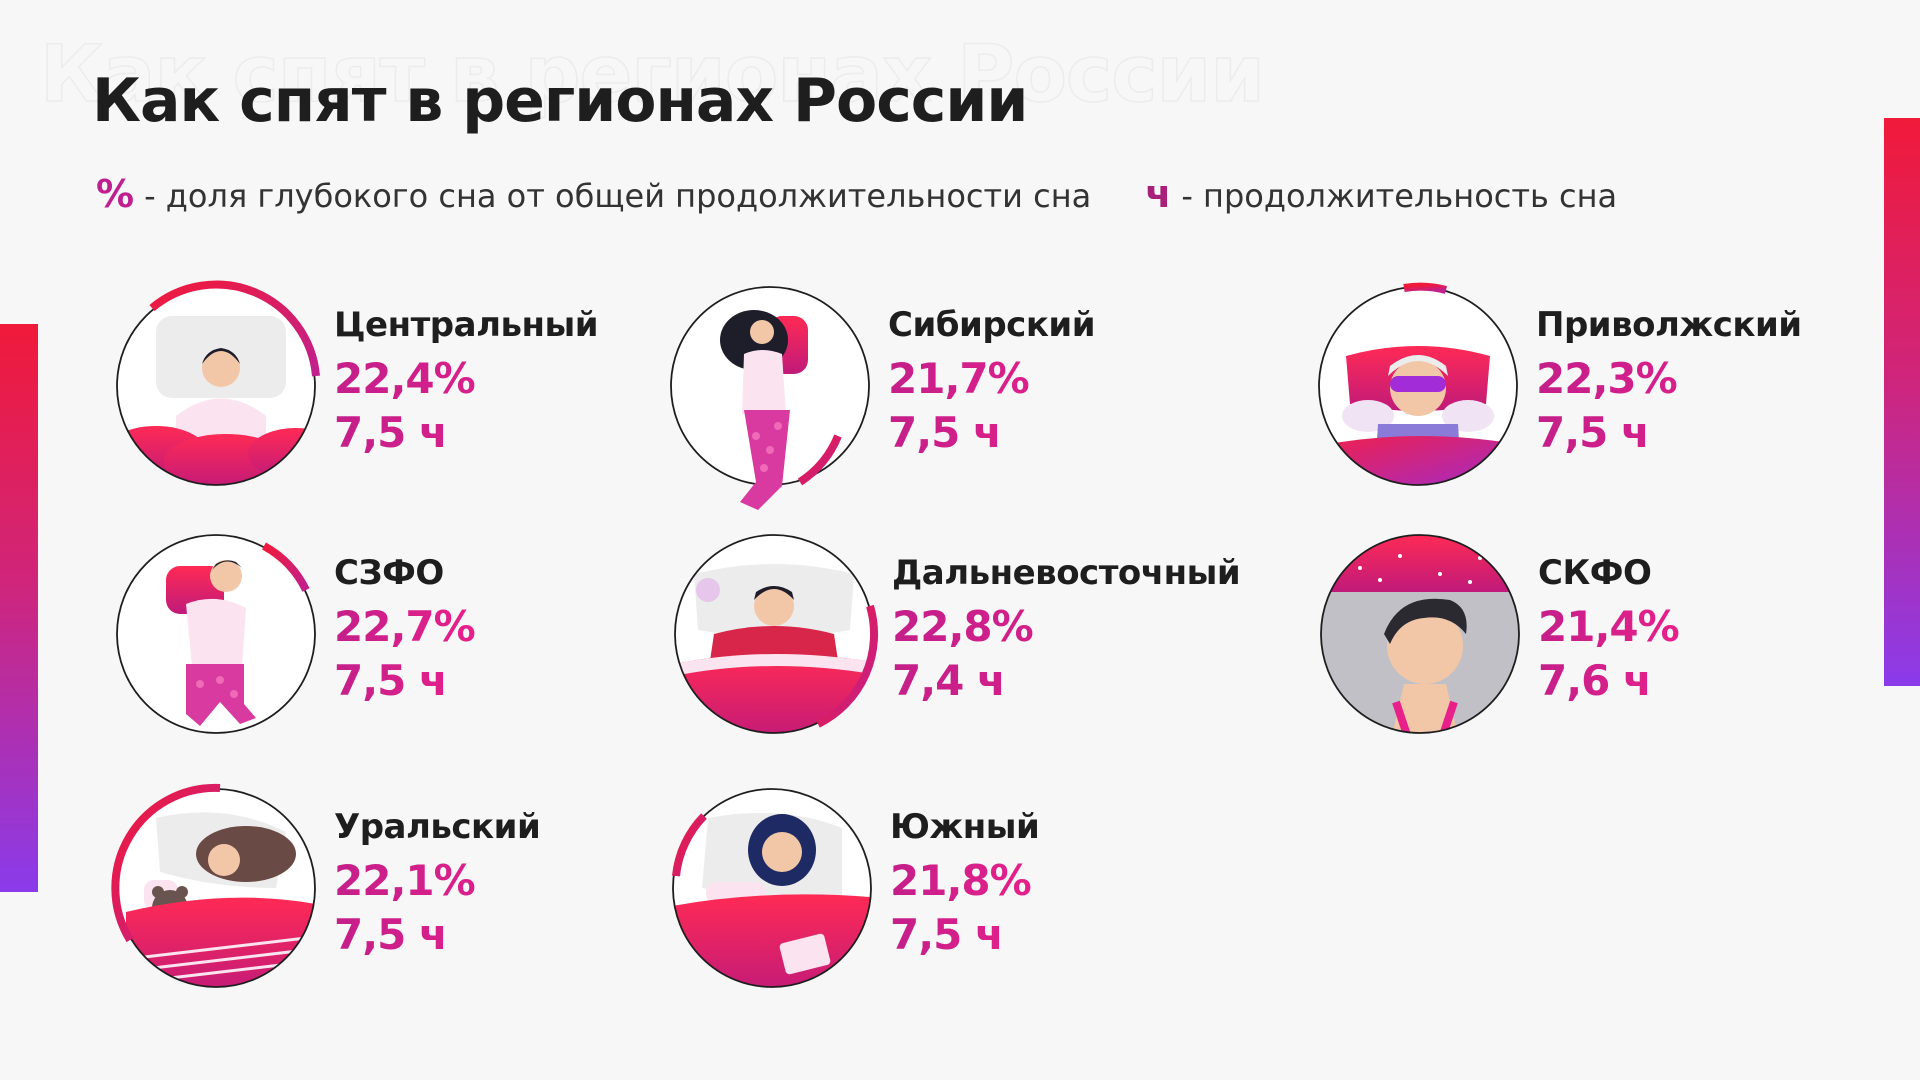  What do you see at coordinates (213, 885) in the screenshot?
I see `woman-with-teddy-icon` at bounding box center [213, 885].